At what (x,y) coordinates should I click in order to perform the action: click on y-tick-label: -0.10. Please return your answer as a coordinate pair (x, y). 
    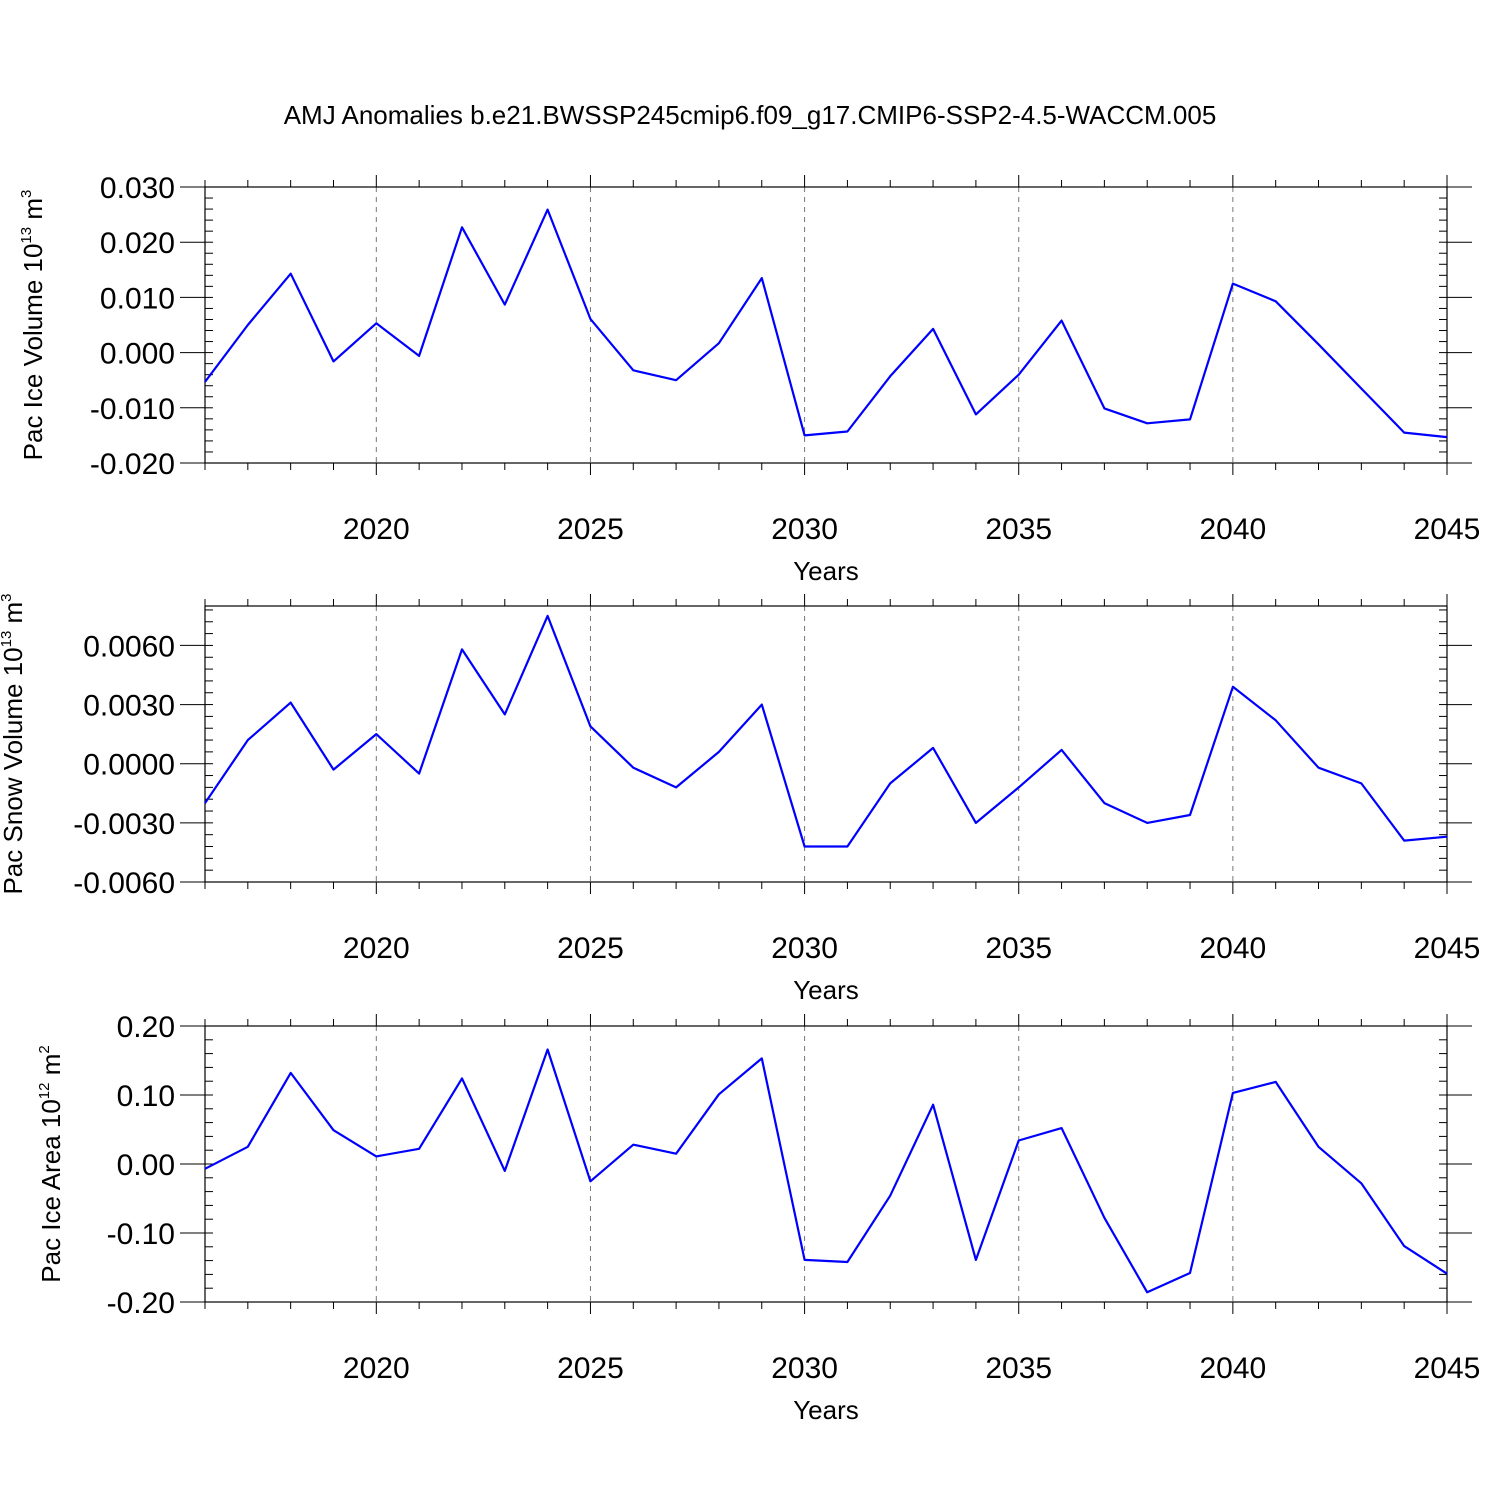
    Looking at the image, I should click on (141, 1234).